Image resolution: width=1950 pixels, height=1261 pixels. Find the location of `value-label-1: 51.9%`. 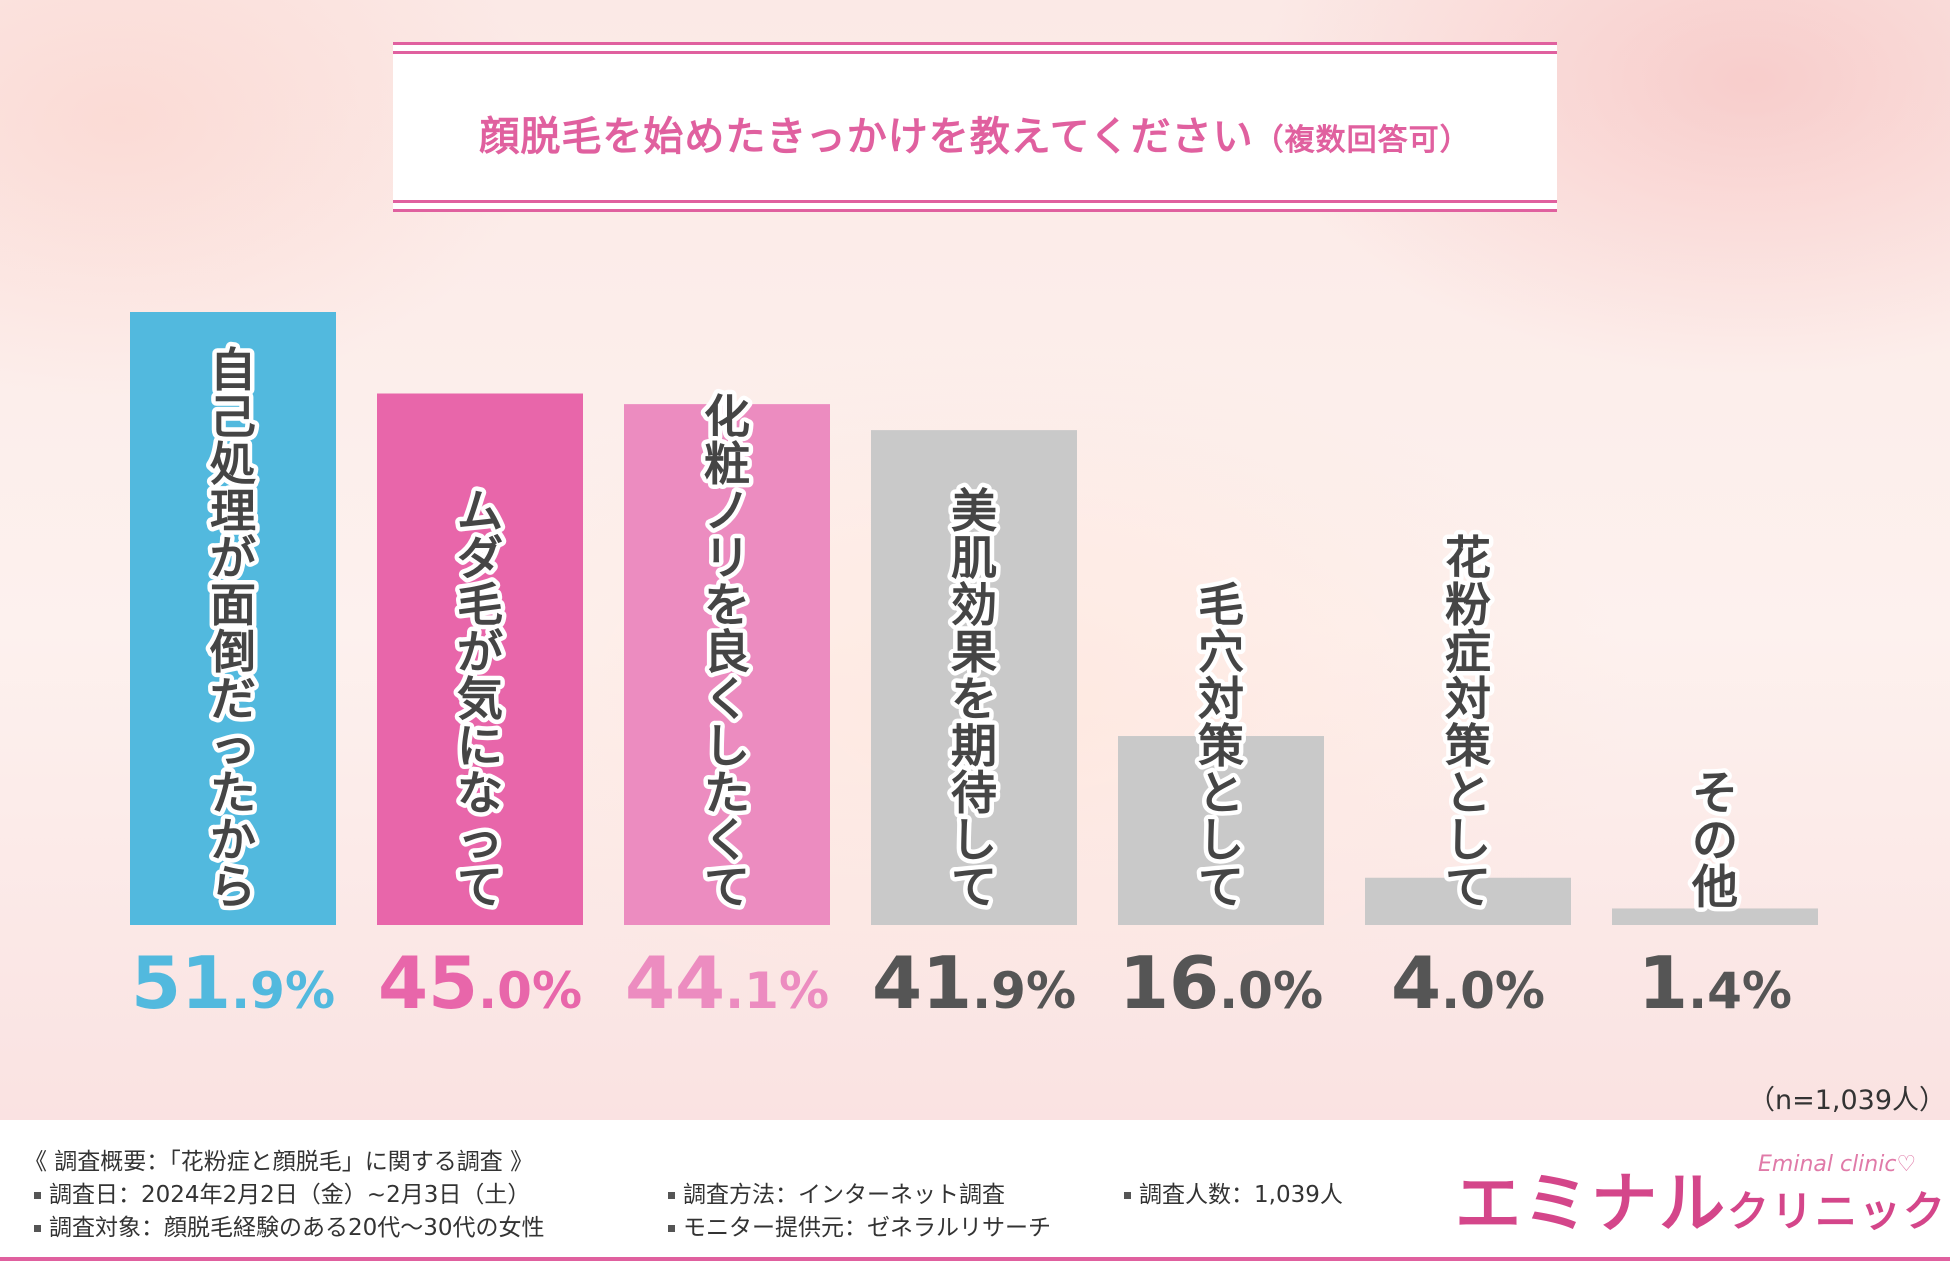

value-label-1: 51.9% is located at coordinates (233, 983).